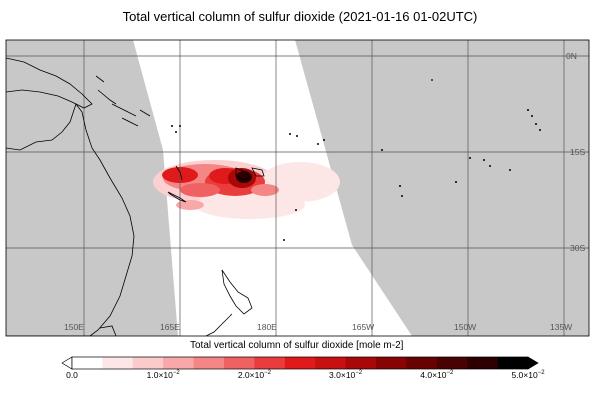 This screenshot has width=600, height=400. I want to click on lat-label-30s: 30S, so click(578, 248).